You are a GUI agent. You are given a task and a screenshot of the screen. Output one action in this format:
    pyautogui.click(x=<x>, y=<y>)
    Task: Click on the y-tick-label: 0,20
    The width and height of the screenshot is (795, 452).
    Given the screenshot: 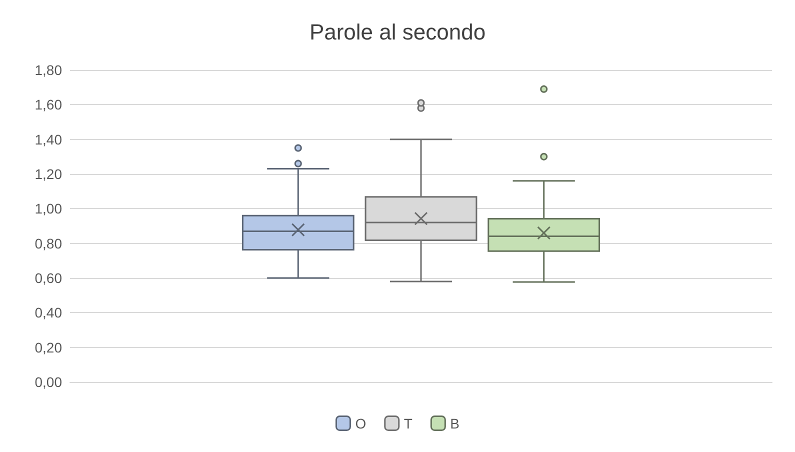 What is the action you would take?
    pyautogui.click(x=48, y=347)
    